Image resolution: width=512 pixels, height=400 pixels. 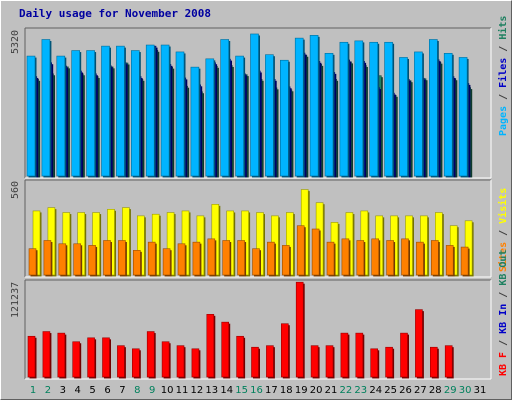 What do you see at coordinates (167, 390) in the screenshot?
I see `x-tick-day-10: 10` at bounding box center [167, 390].